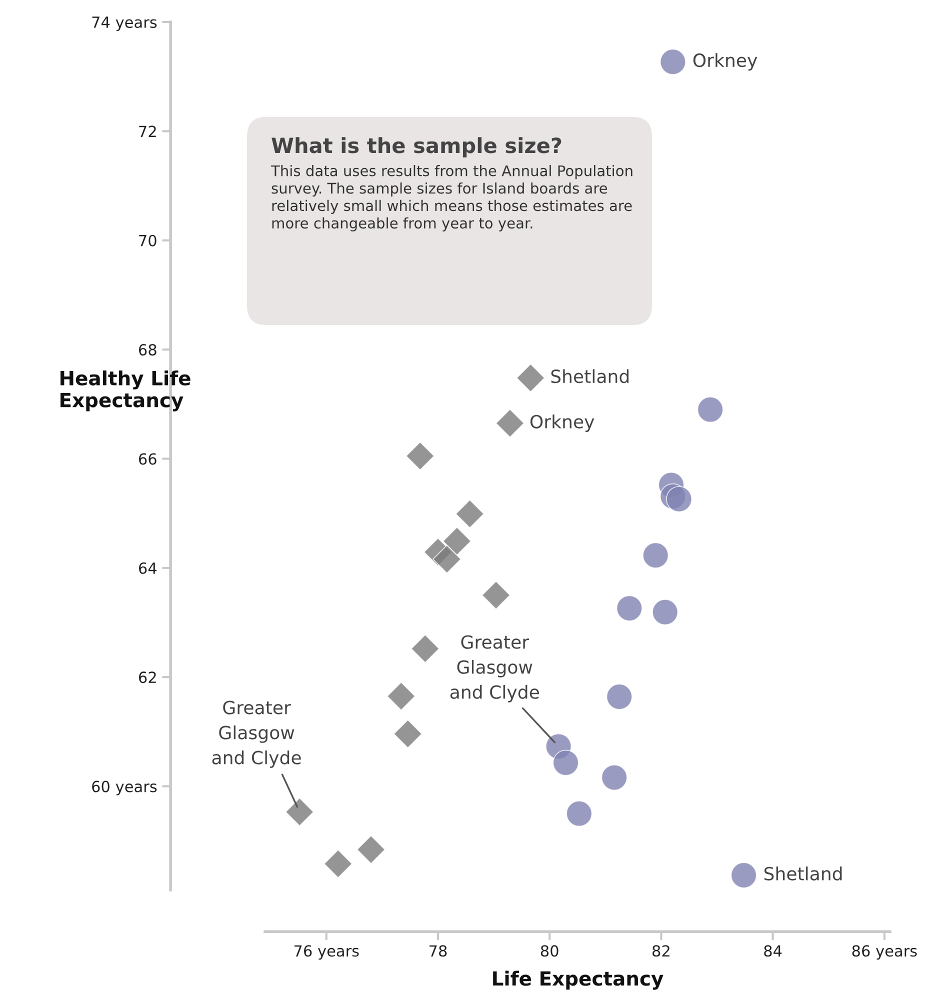 This screenshot has width=928, height=994. Describe the element at coordinates (147, 131) in the screenshot. I see `y-tick-label: 72` at that location.